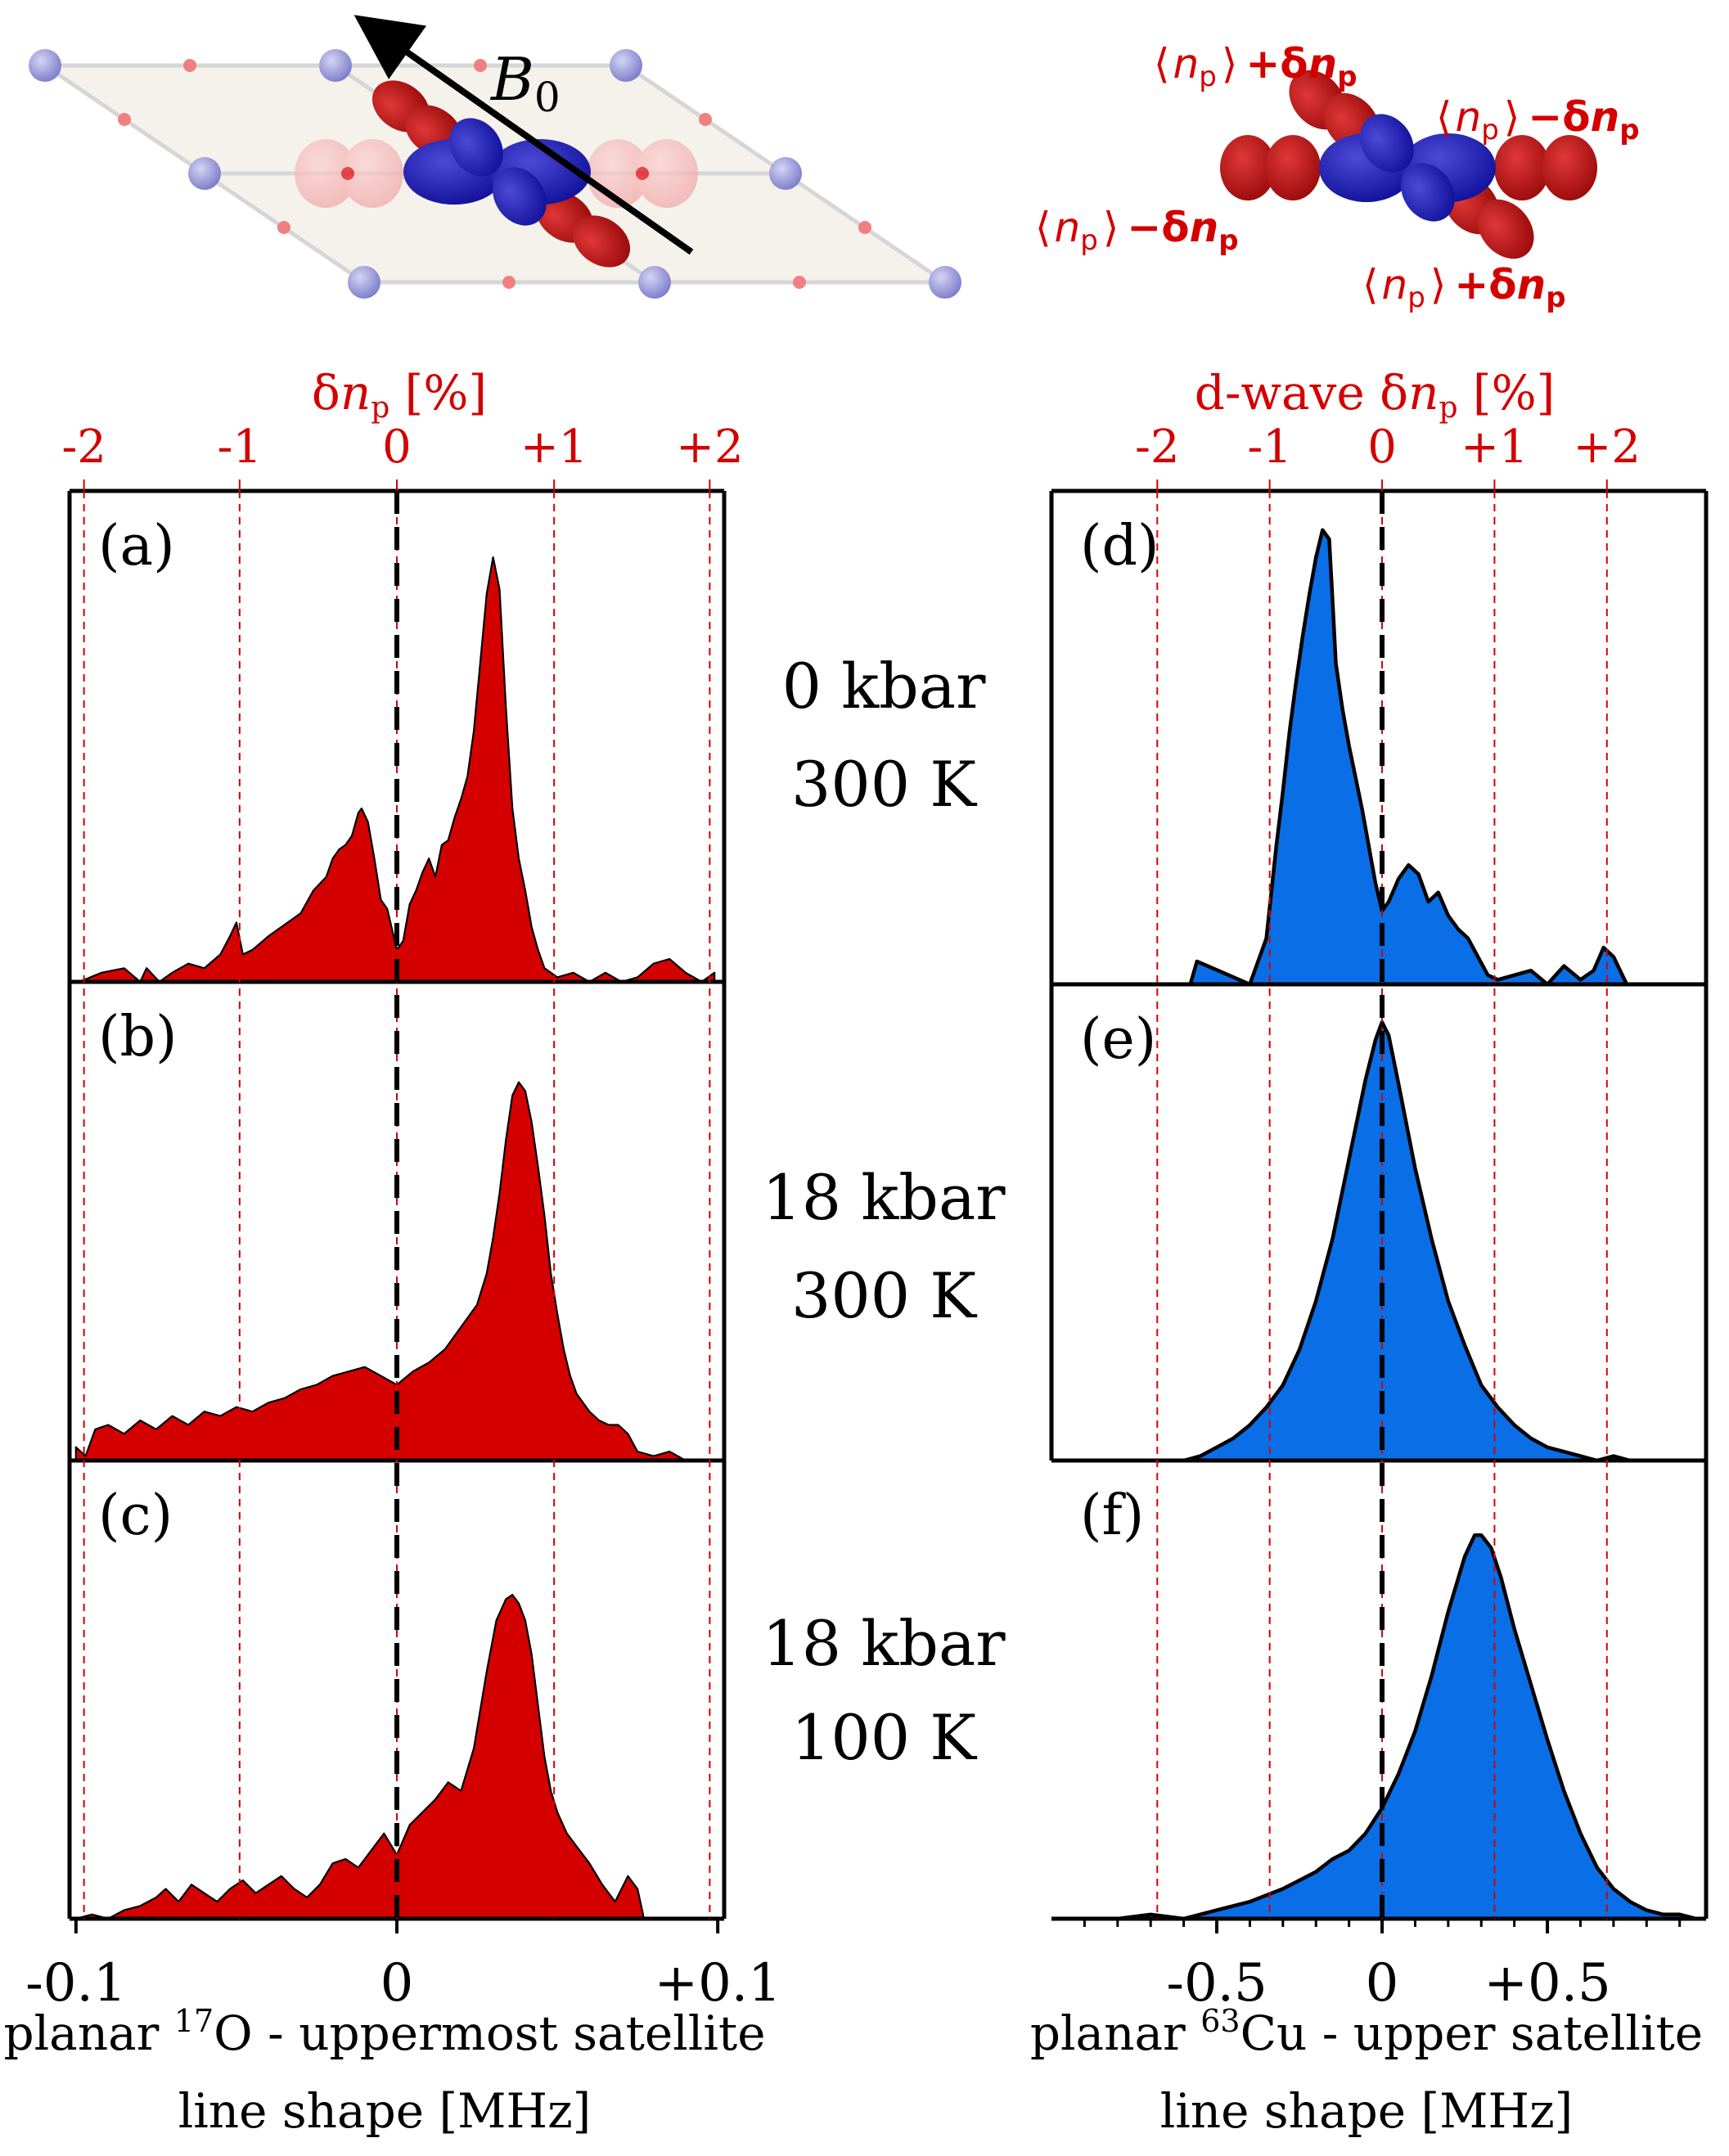 The width and height of the screenshot is (1729, 2156). Describe the element at coordinates (525, 83) in the screenshot. I see `field-label: B0` at that location.